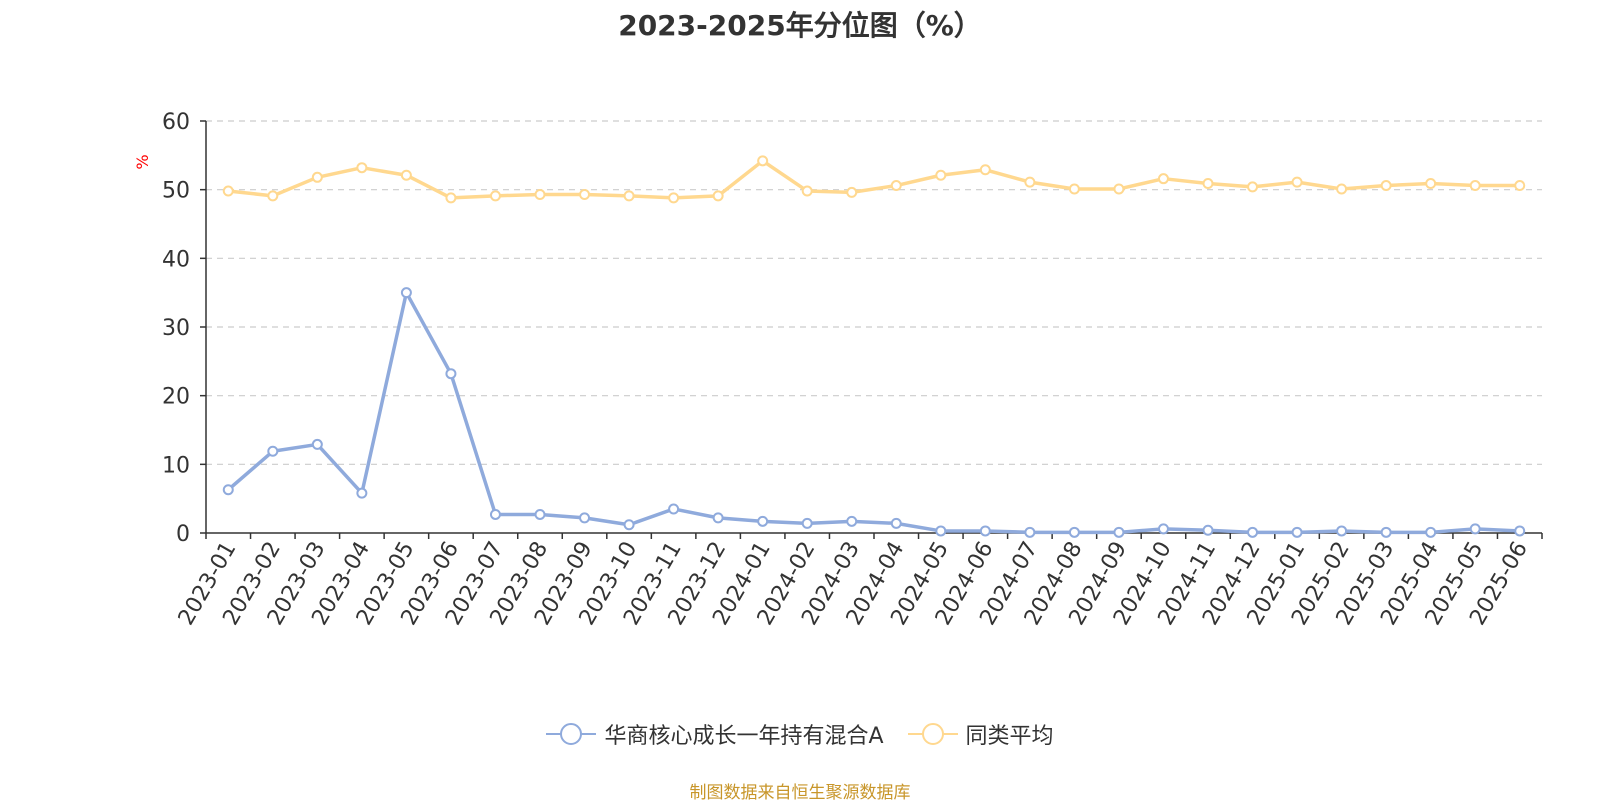  Describe the element at coordinates (176, 191) in the screenshot. I see `y-tick-label: 50` at that location.